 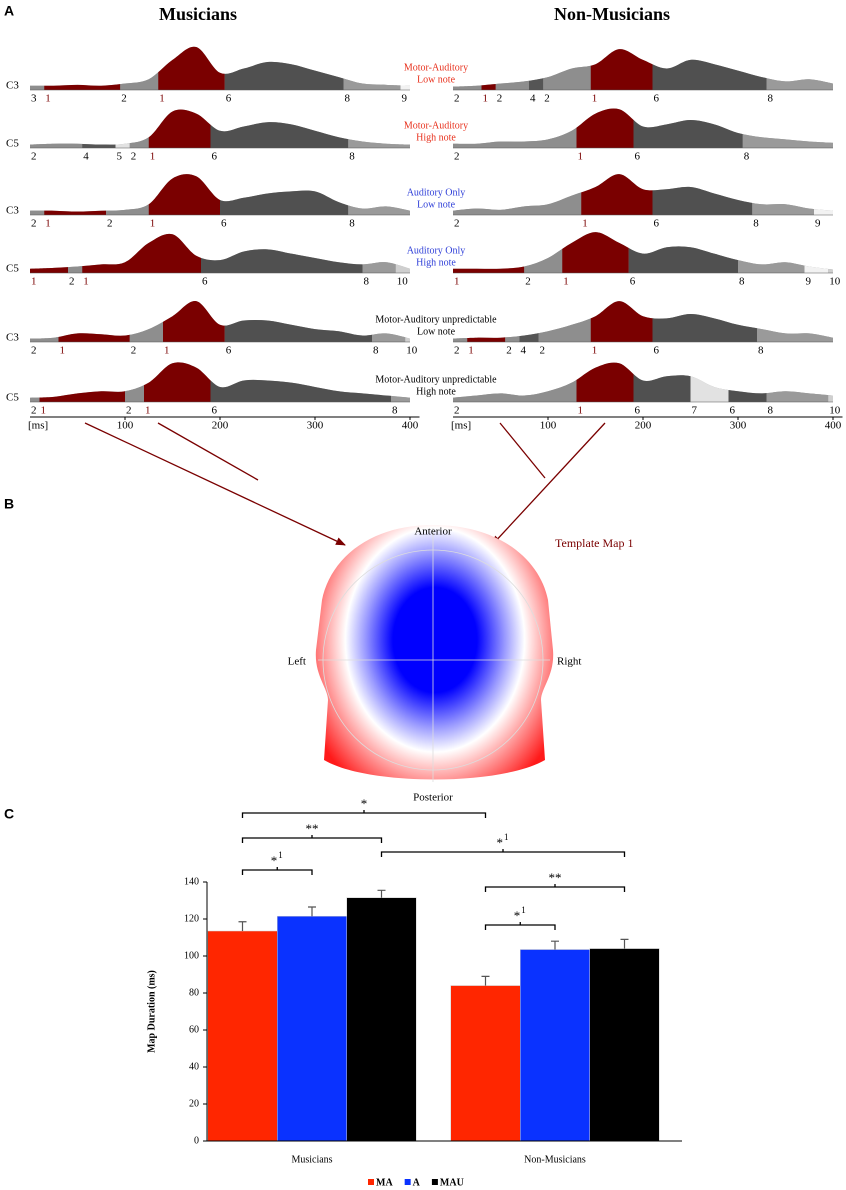 What do you see at coordinates (533, 99) in the screenshot?
I see `map-number: 4` at bounding box center [533, 99].